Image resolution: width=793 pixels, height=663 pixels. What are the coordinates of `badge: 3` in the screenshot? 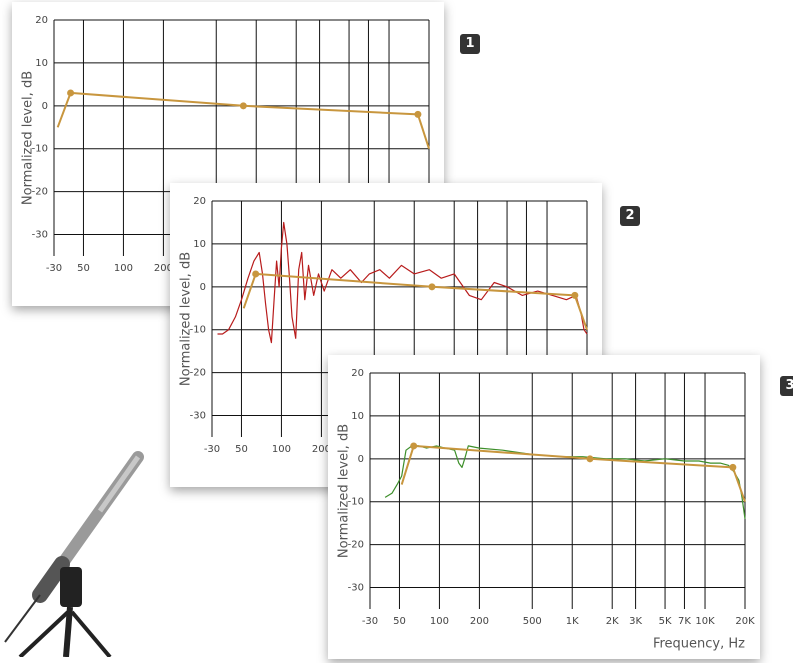 It's located at (786, 386).